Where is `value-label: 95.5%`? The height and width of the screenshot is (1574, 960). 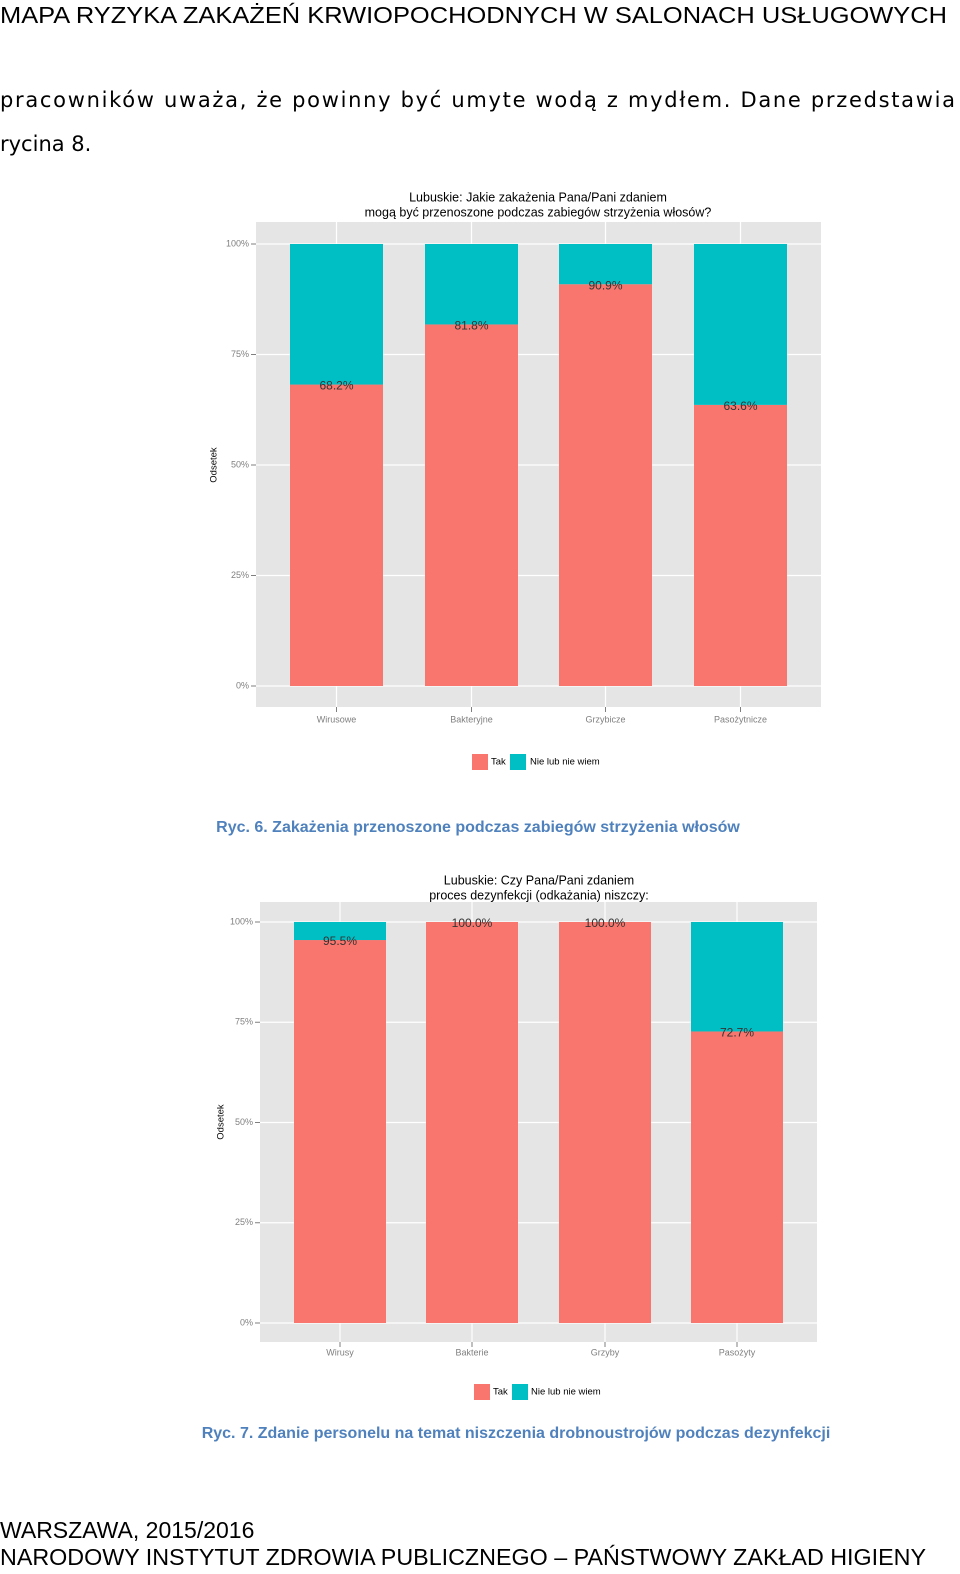 value-label: 95.5% is located at coordinates (340, 941).